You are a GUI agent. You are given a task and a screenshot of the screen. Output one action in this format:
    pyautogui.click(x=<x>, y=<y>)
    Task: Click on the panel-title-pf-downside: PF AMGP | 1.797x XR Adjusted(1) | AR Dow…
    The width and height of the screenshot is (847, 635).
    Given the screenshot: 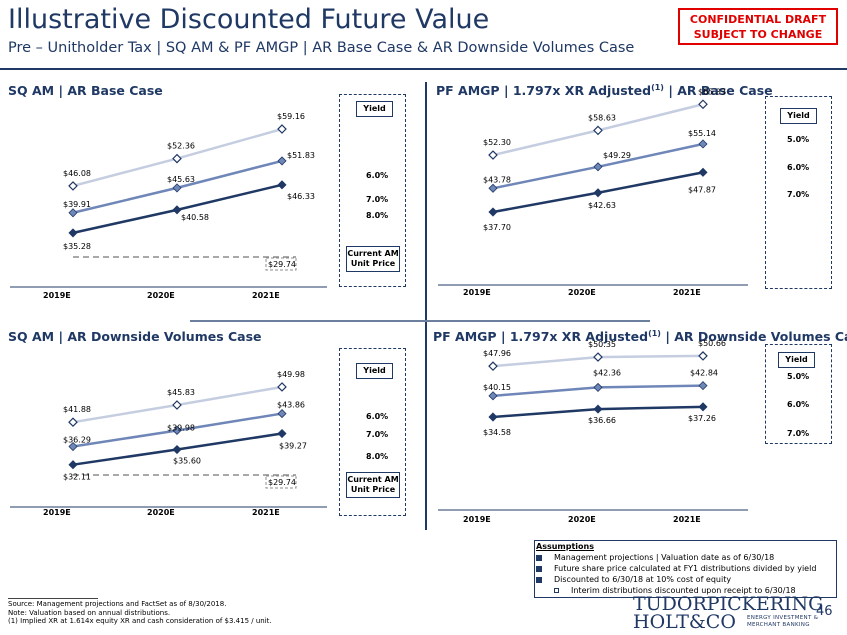 What is the action you would take?
    pyautogui.click(x=640, y=336)
    